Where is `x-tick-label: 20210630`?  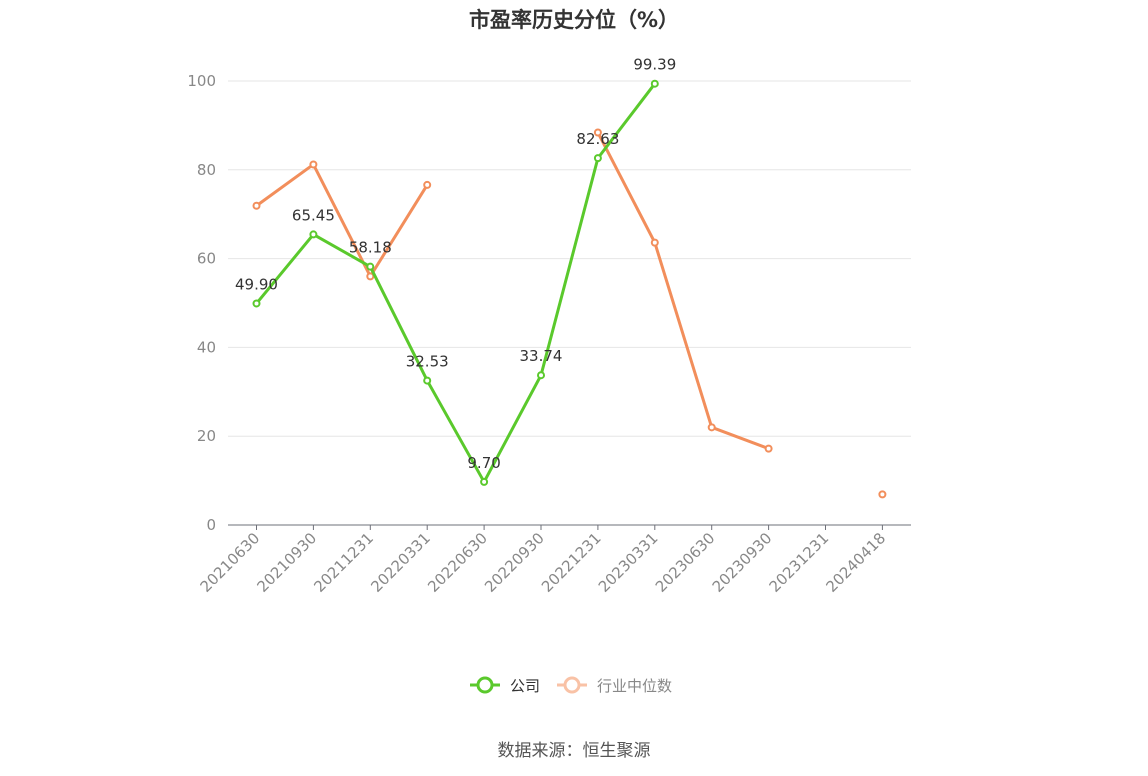
x-tick-label: 20210630 is located at coordinates (230, 562).